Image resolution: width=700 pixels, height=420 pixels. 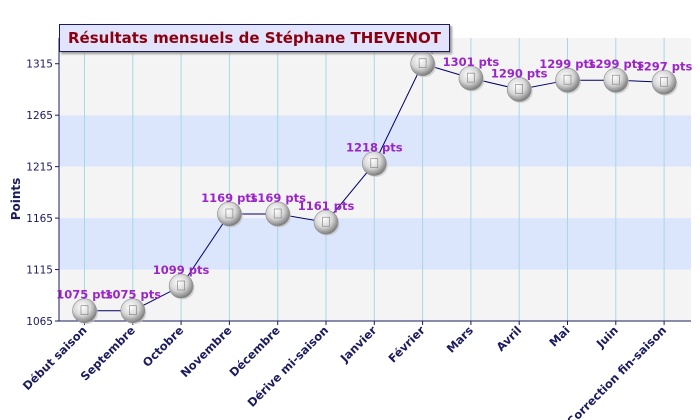 I want to click on x-tick-label: Mai, so click(x=559, y=336).